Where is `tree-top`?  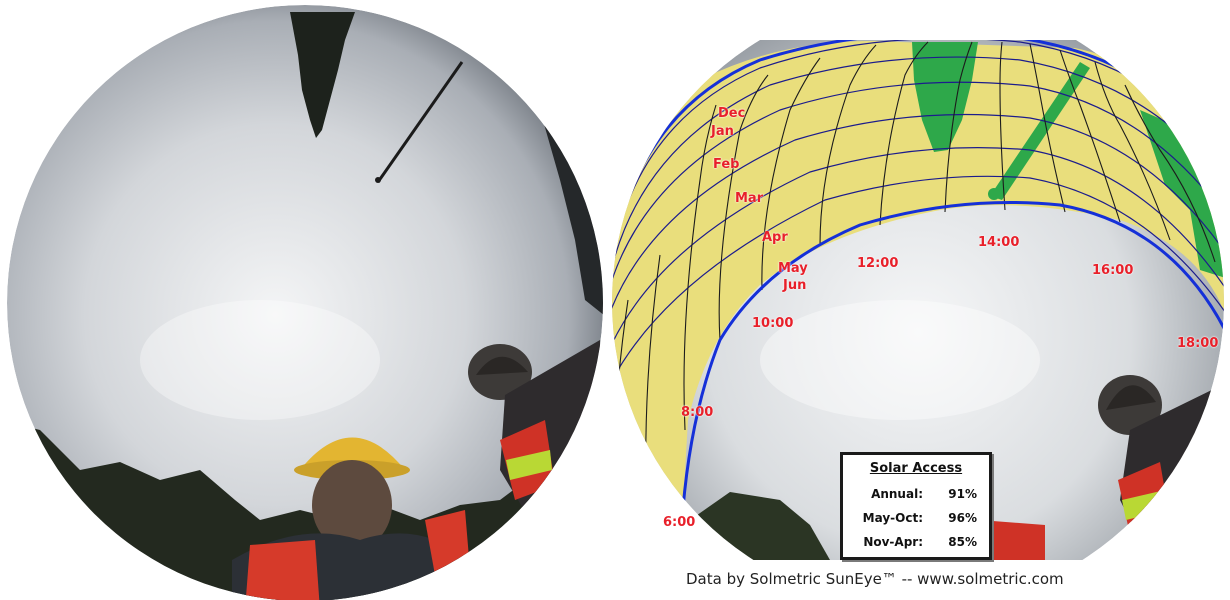 tree-top is located at coordinates (322, 75).